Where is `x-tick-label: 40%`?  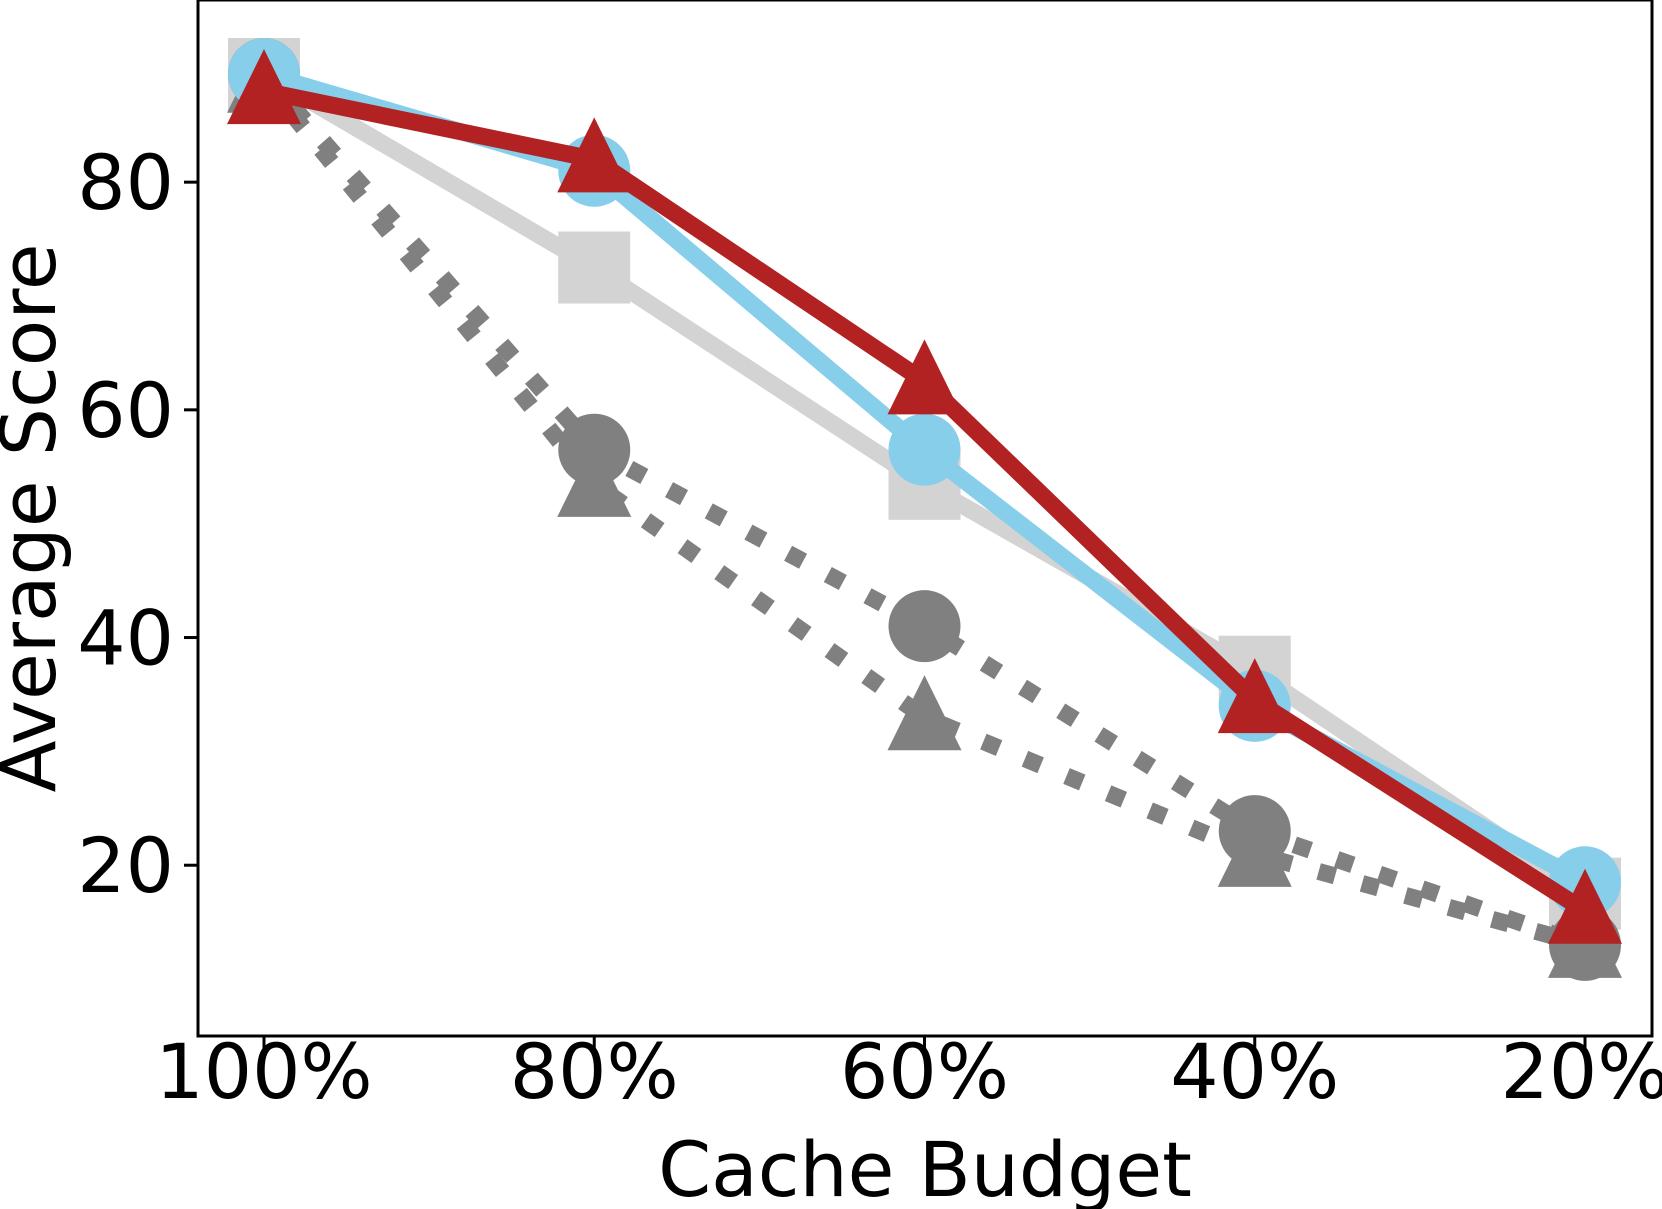 x-tick-label: 40% is located at coordinates (1254, 1071).